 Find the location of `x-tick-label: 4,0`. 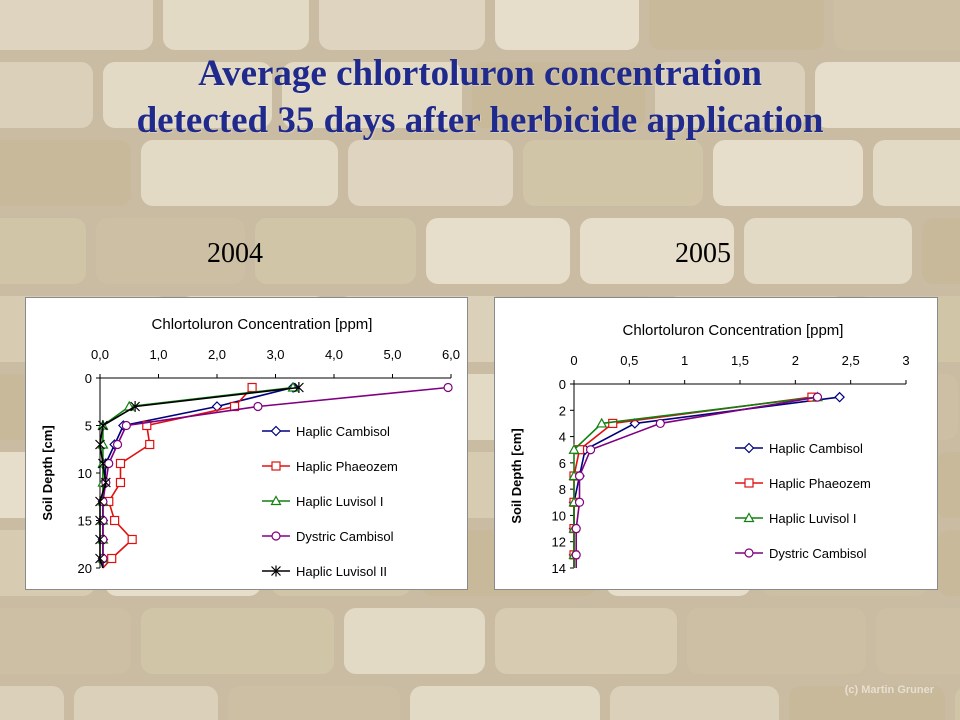

x-tick-label: 4,0 is located at coordinates (334, 354).